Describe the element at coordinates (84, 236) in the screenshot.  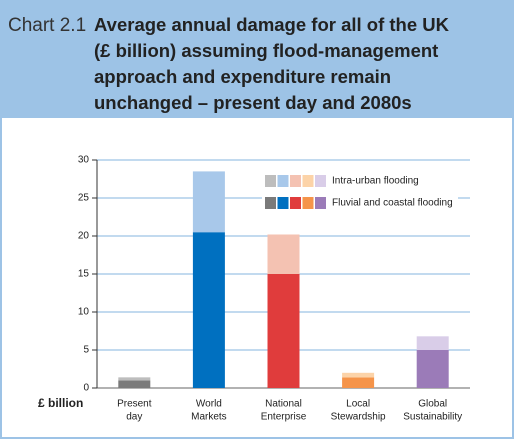
I see `y-tick-label: 20` at that location.